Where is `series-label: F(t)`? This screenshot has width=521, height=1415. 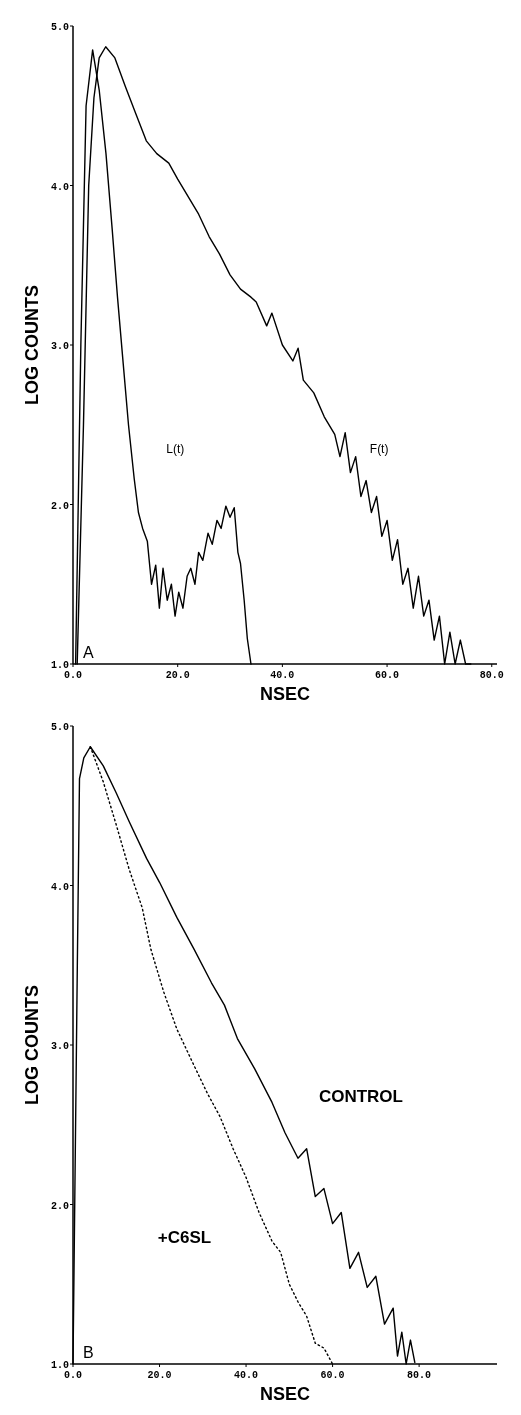 series-label: F(t) is located at coordinates (379, 449).